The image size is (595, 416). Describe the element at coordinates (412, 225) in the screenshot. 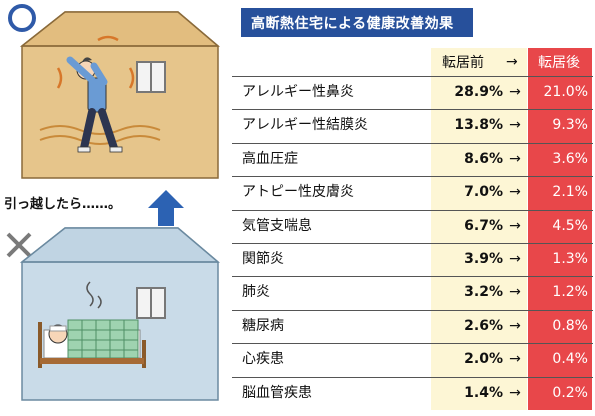

I see `table-row: 気管支喘息 6.7% → 4.5%` at that location.